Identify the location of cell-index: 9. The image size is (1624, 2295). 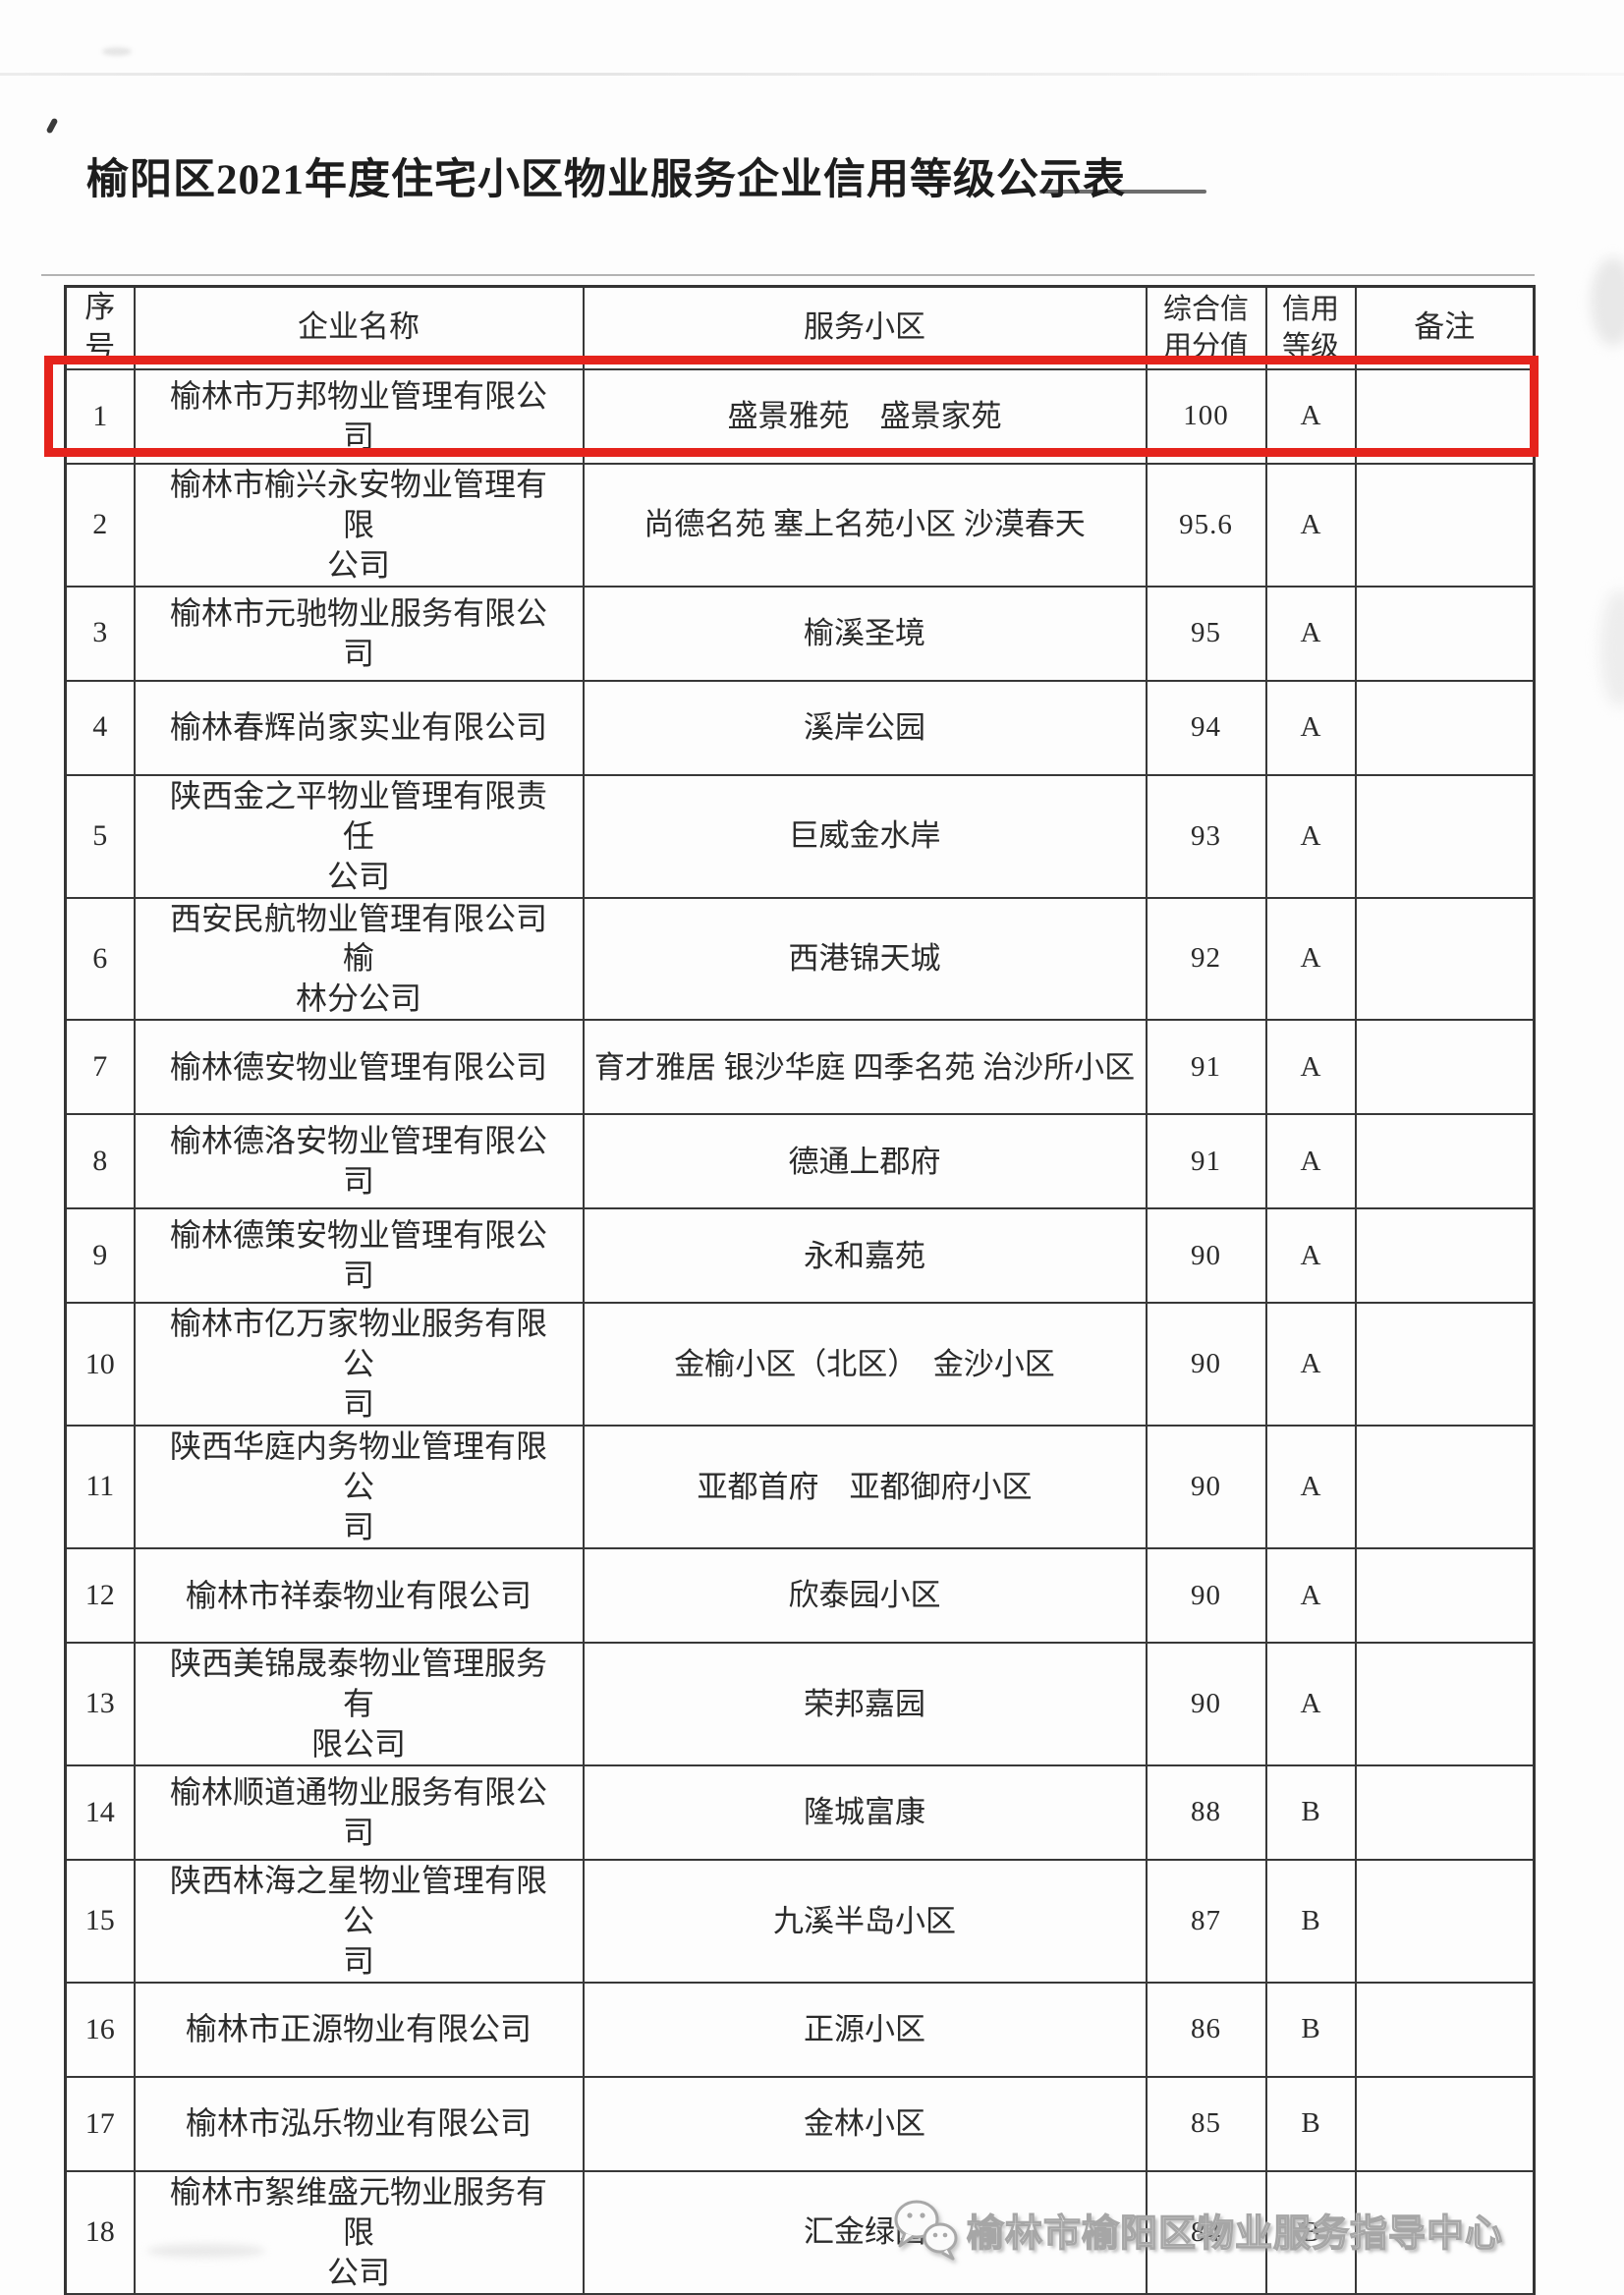
(100, 1256).